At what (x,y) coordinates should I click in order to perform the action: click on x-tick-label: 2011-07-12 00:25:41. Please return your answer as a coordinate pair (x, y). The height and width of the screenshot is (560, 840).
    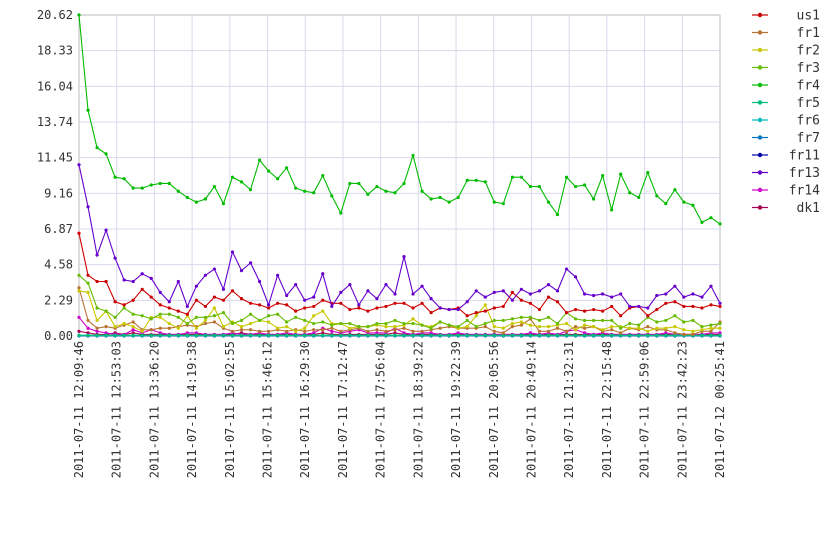
    Looking at the image, I should click on (720, 409).